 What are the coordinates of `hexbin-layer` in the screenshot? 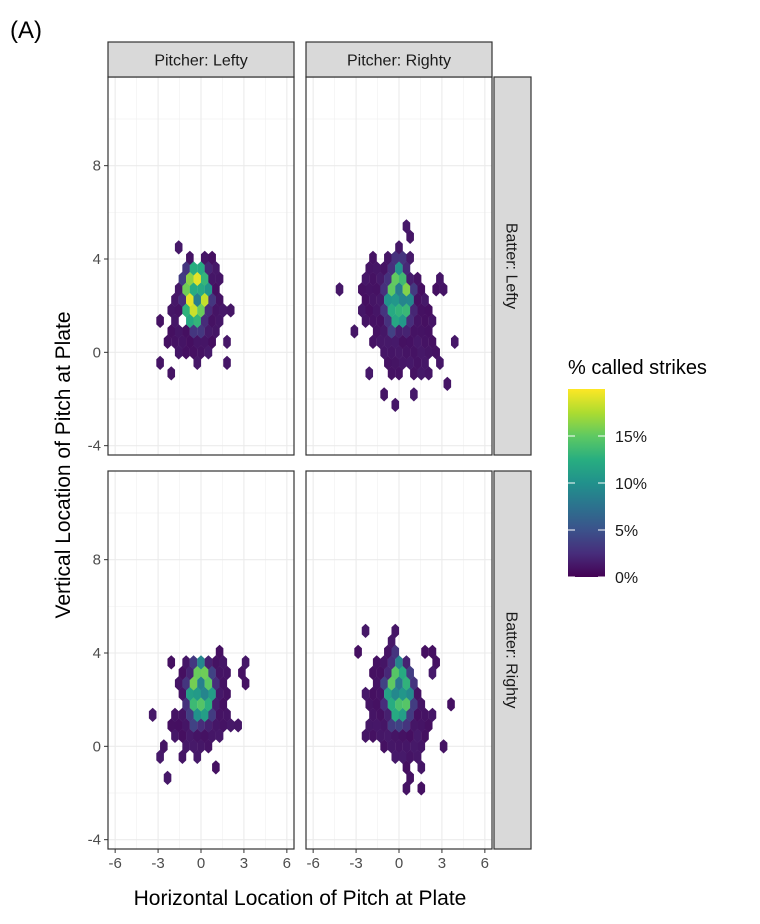 It's located at (195, 310).